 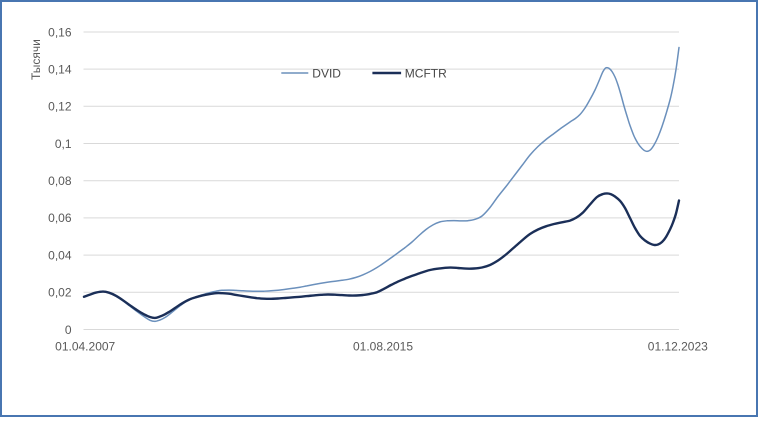 What do you see at coordinates (36, 59) in the screenshot?
I see `svg-text: Тысячи` at bounding box center [36, 59].